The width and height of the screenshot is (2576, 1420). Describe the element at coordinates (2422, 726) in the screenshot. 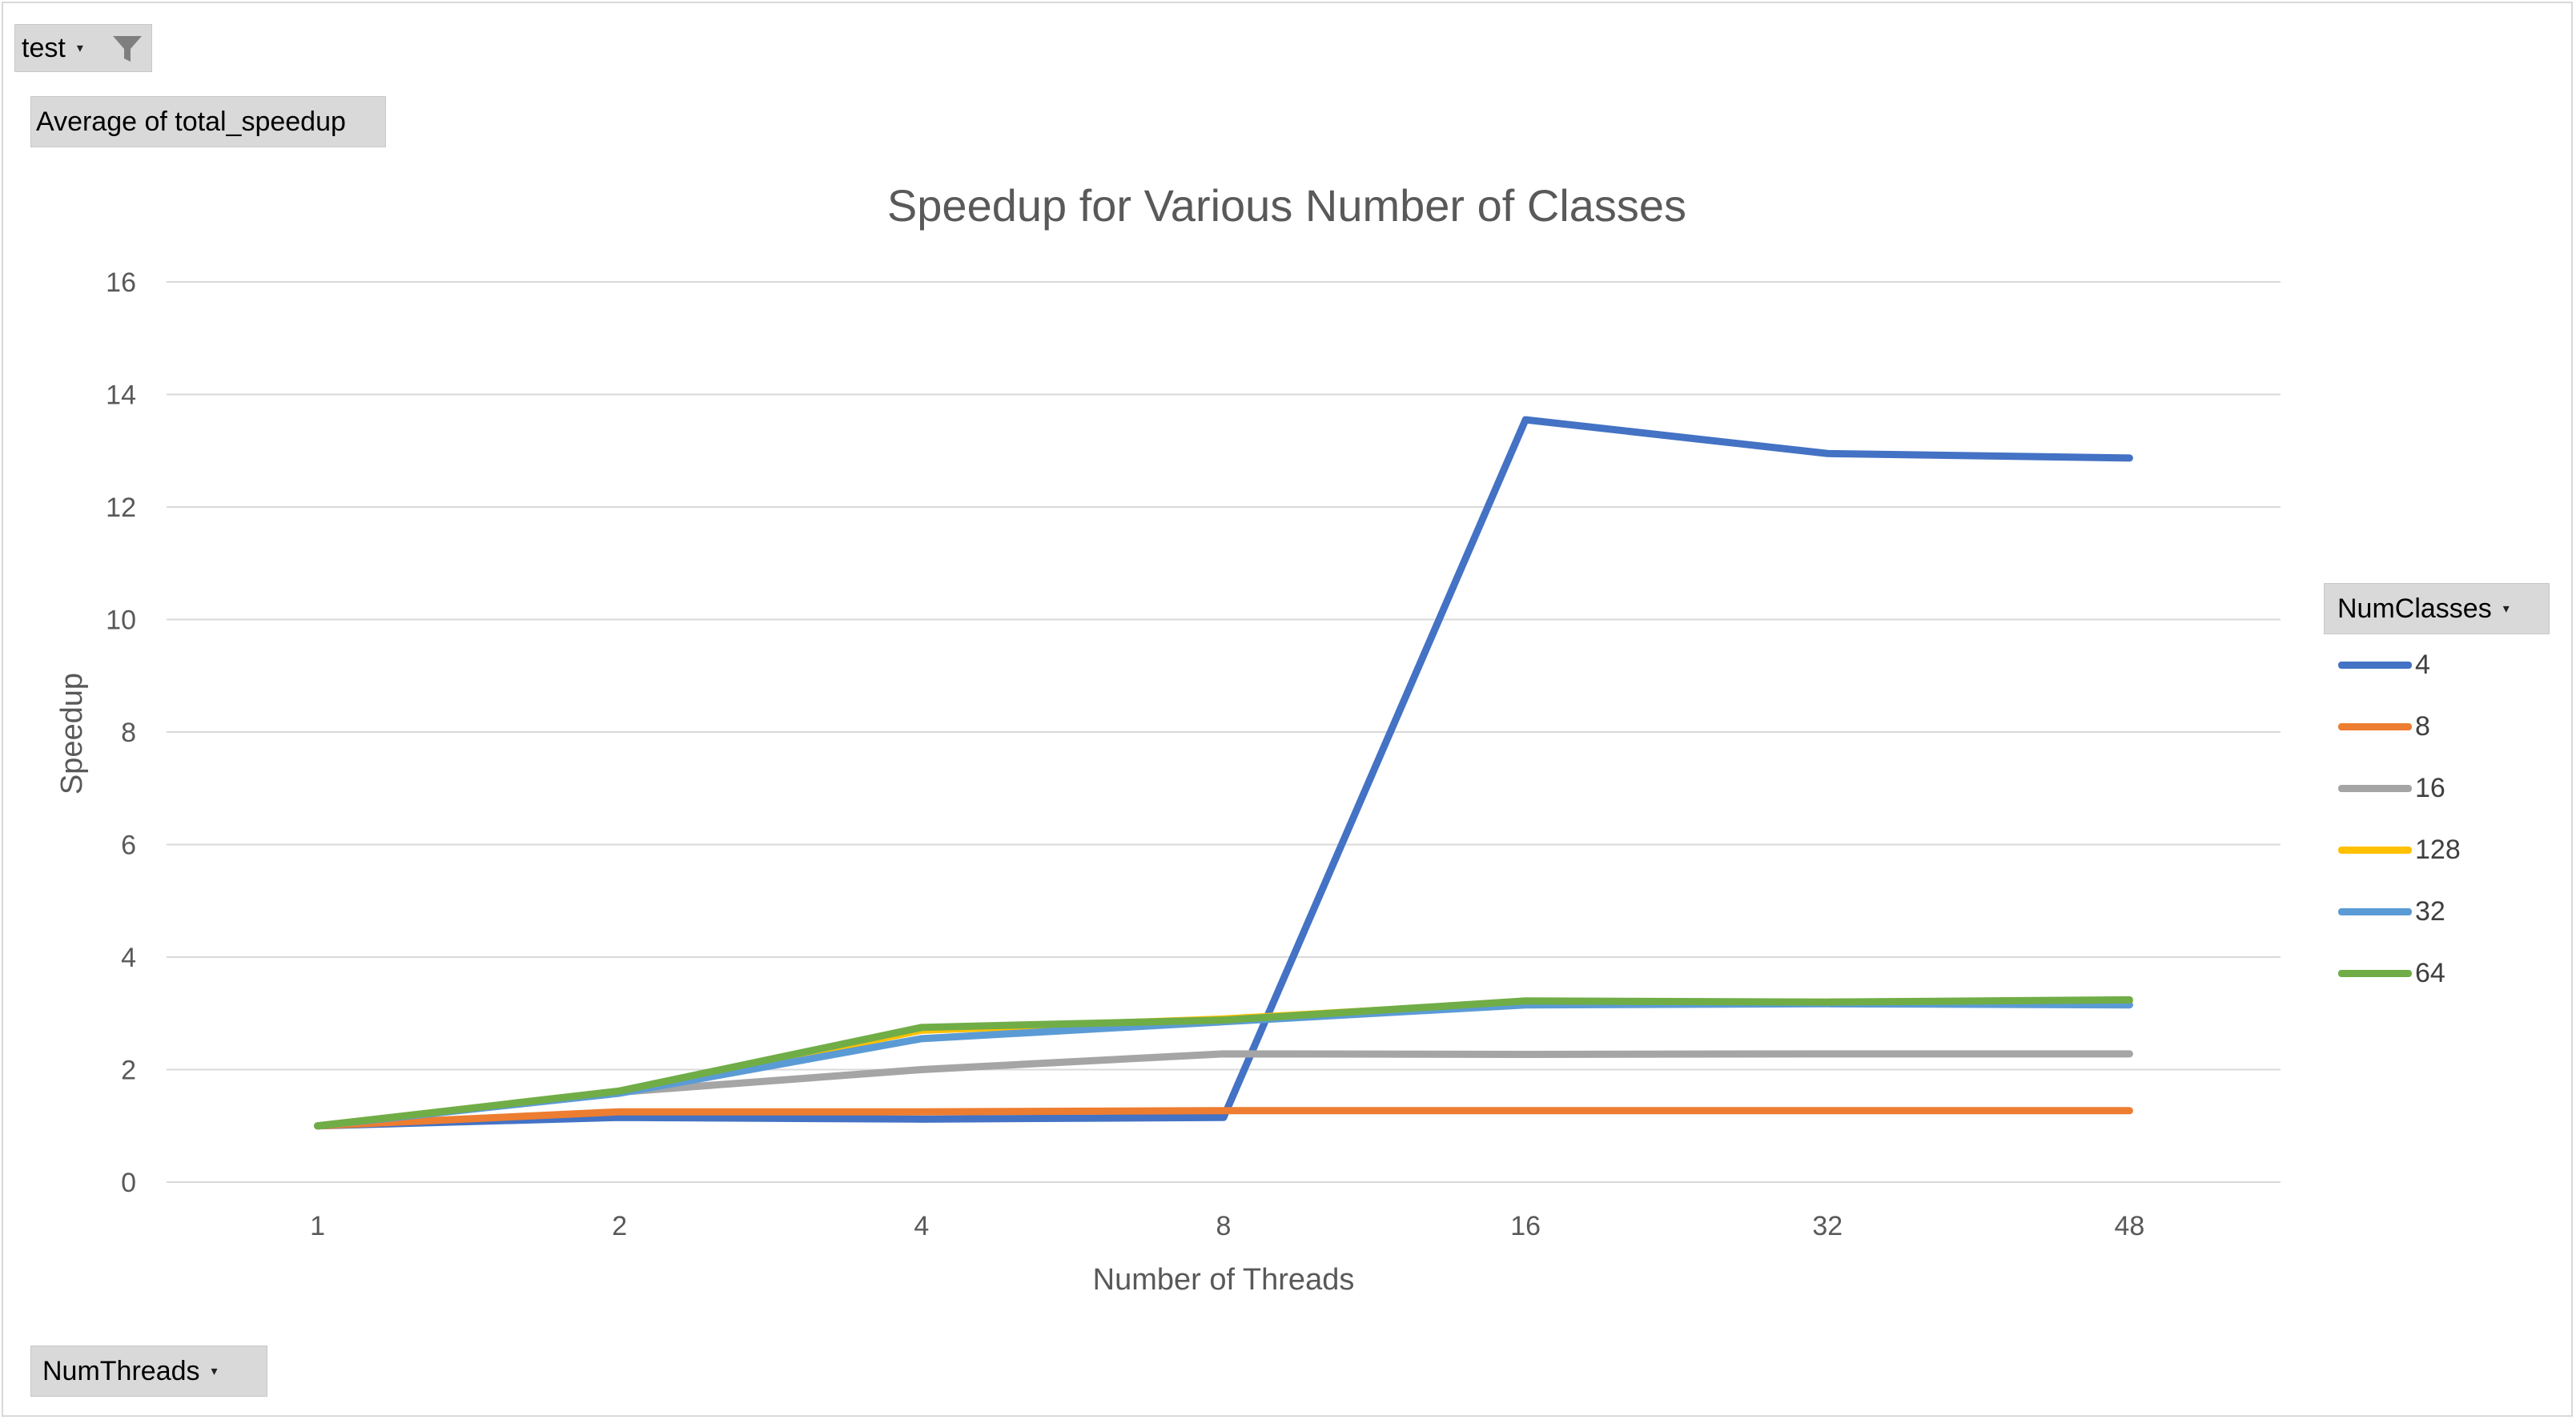

I see `legend-label: 8` at that location.